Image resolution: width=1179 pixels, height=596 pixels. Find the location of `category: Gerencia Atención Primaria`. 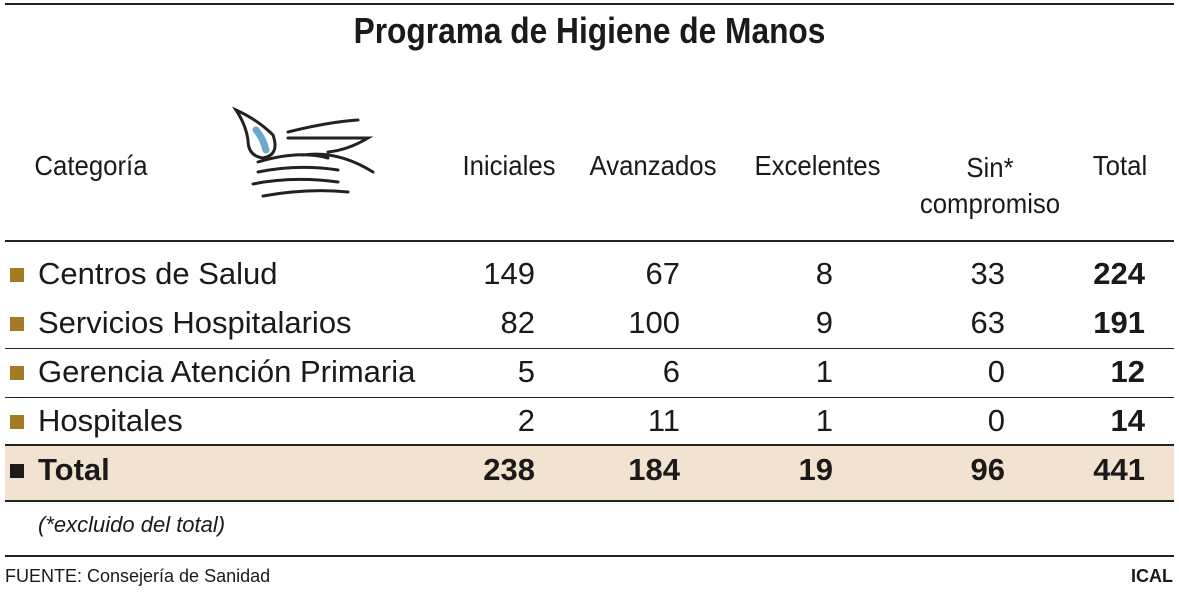

category: Gerencia Atención Primaria is located at coordinates (227, 371).